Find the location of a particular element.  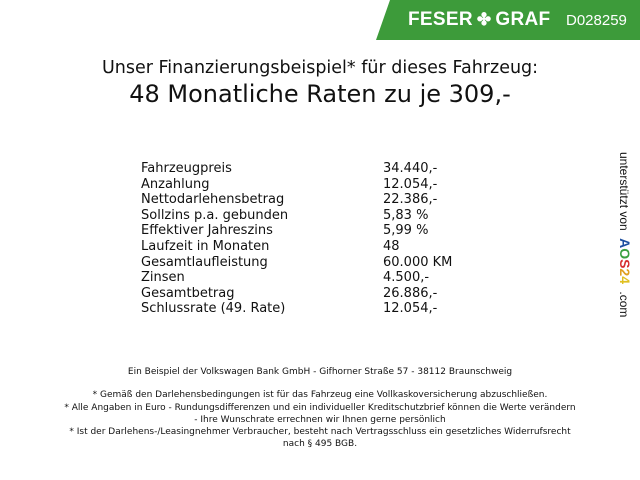

table-row: Effektiver Jahreszins 5,99 % is located at coordinates (284, 231).